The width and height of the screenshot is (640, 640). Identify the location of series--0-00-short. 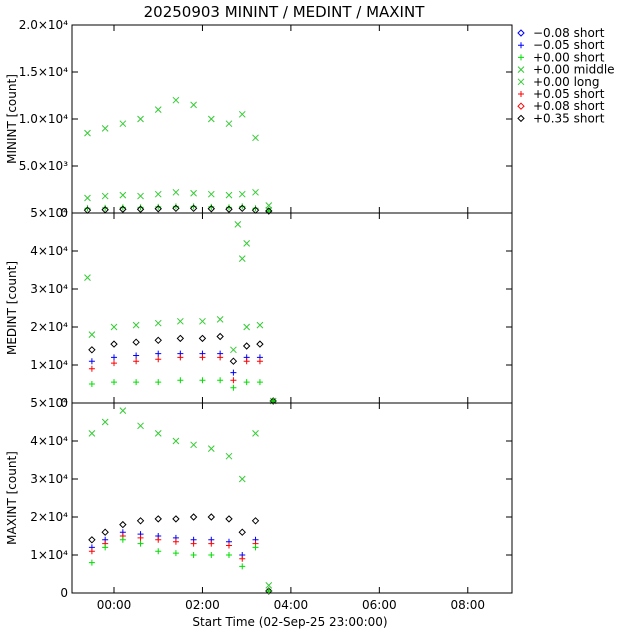
(180, 565).